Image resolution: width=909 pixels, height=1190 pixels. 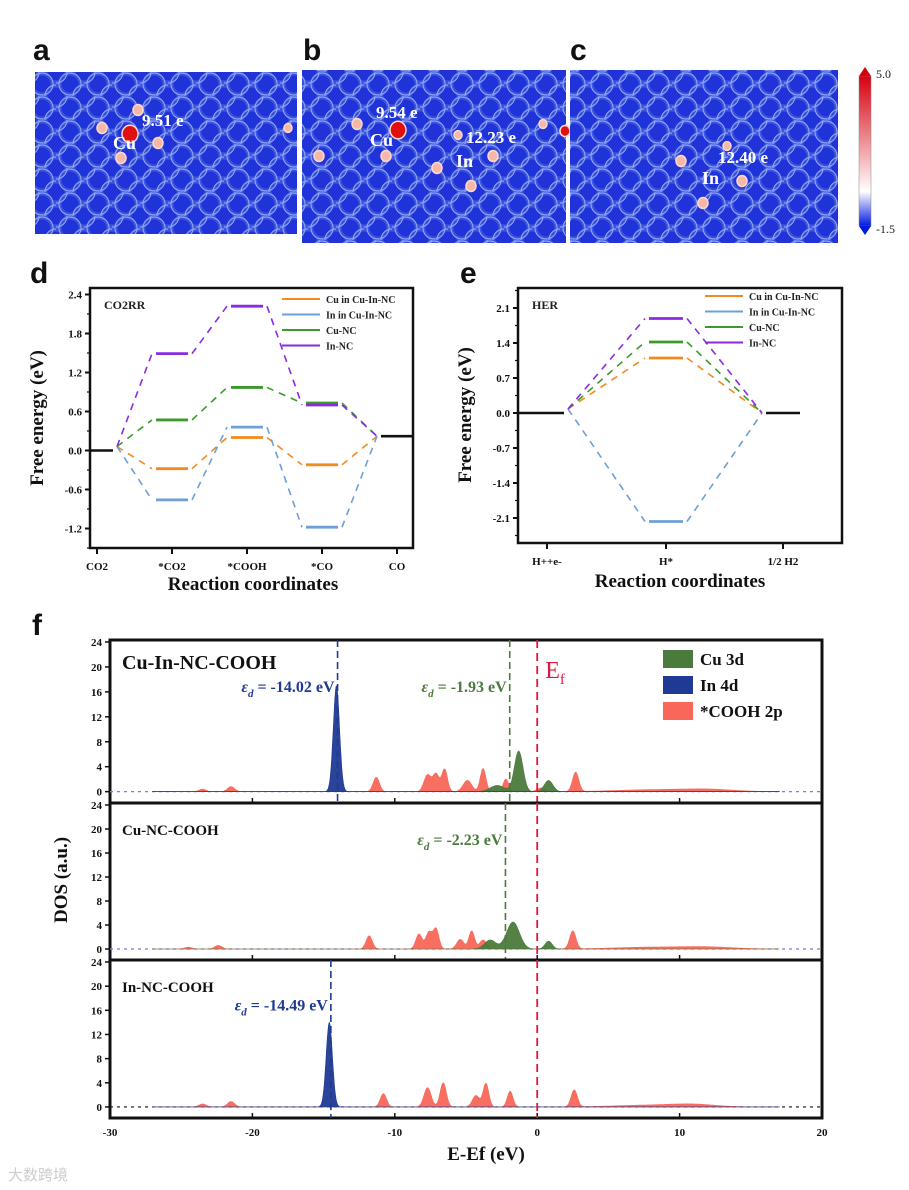 What do you see at coordinates (502, 449) in the screenshot?
I see `y-tick-label: -0.7` at bounding box center [502, 449].